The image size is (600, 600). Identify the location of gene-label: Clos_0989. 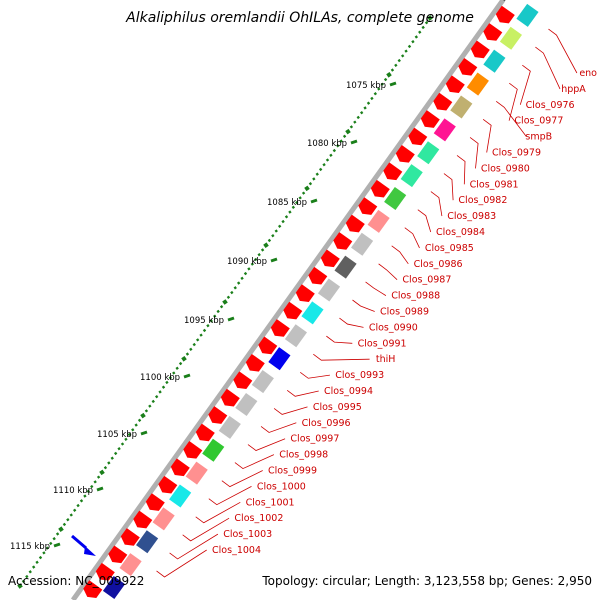
(404, 312).